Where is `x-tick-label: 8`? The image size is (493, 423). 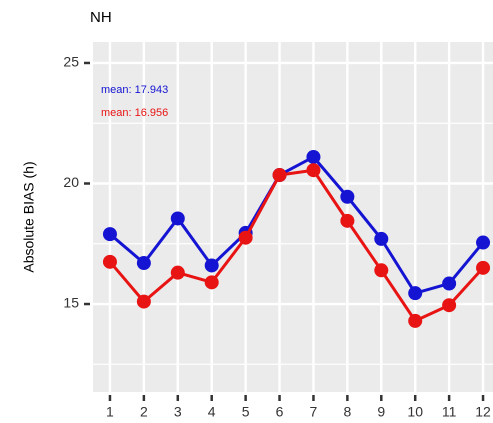
x-tick-label: 8 is located at coordinates (347, 412).